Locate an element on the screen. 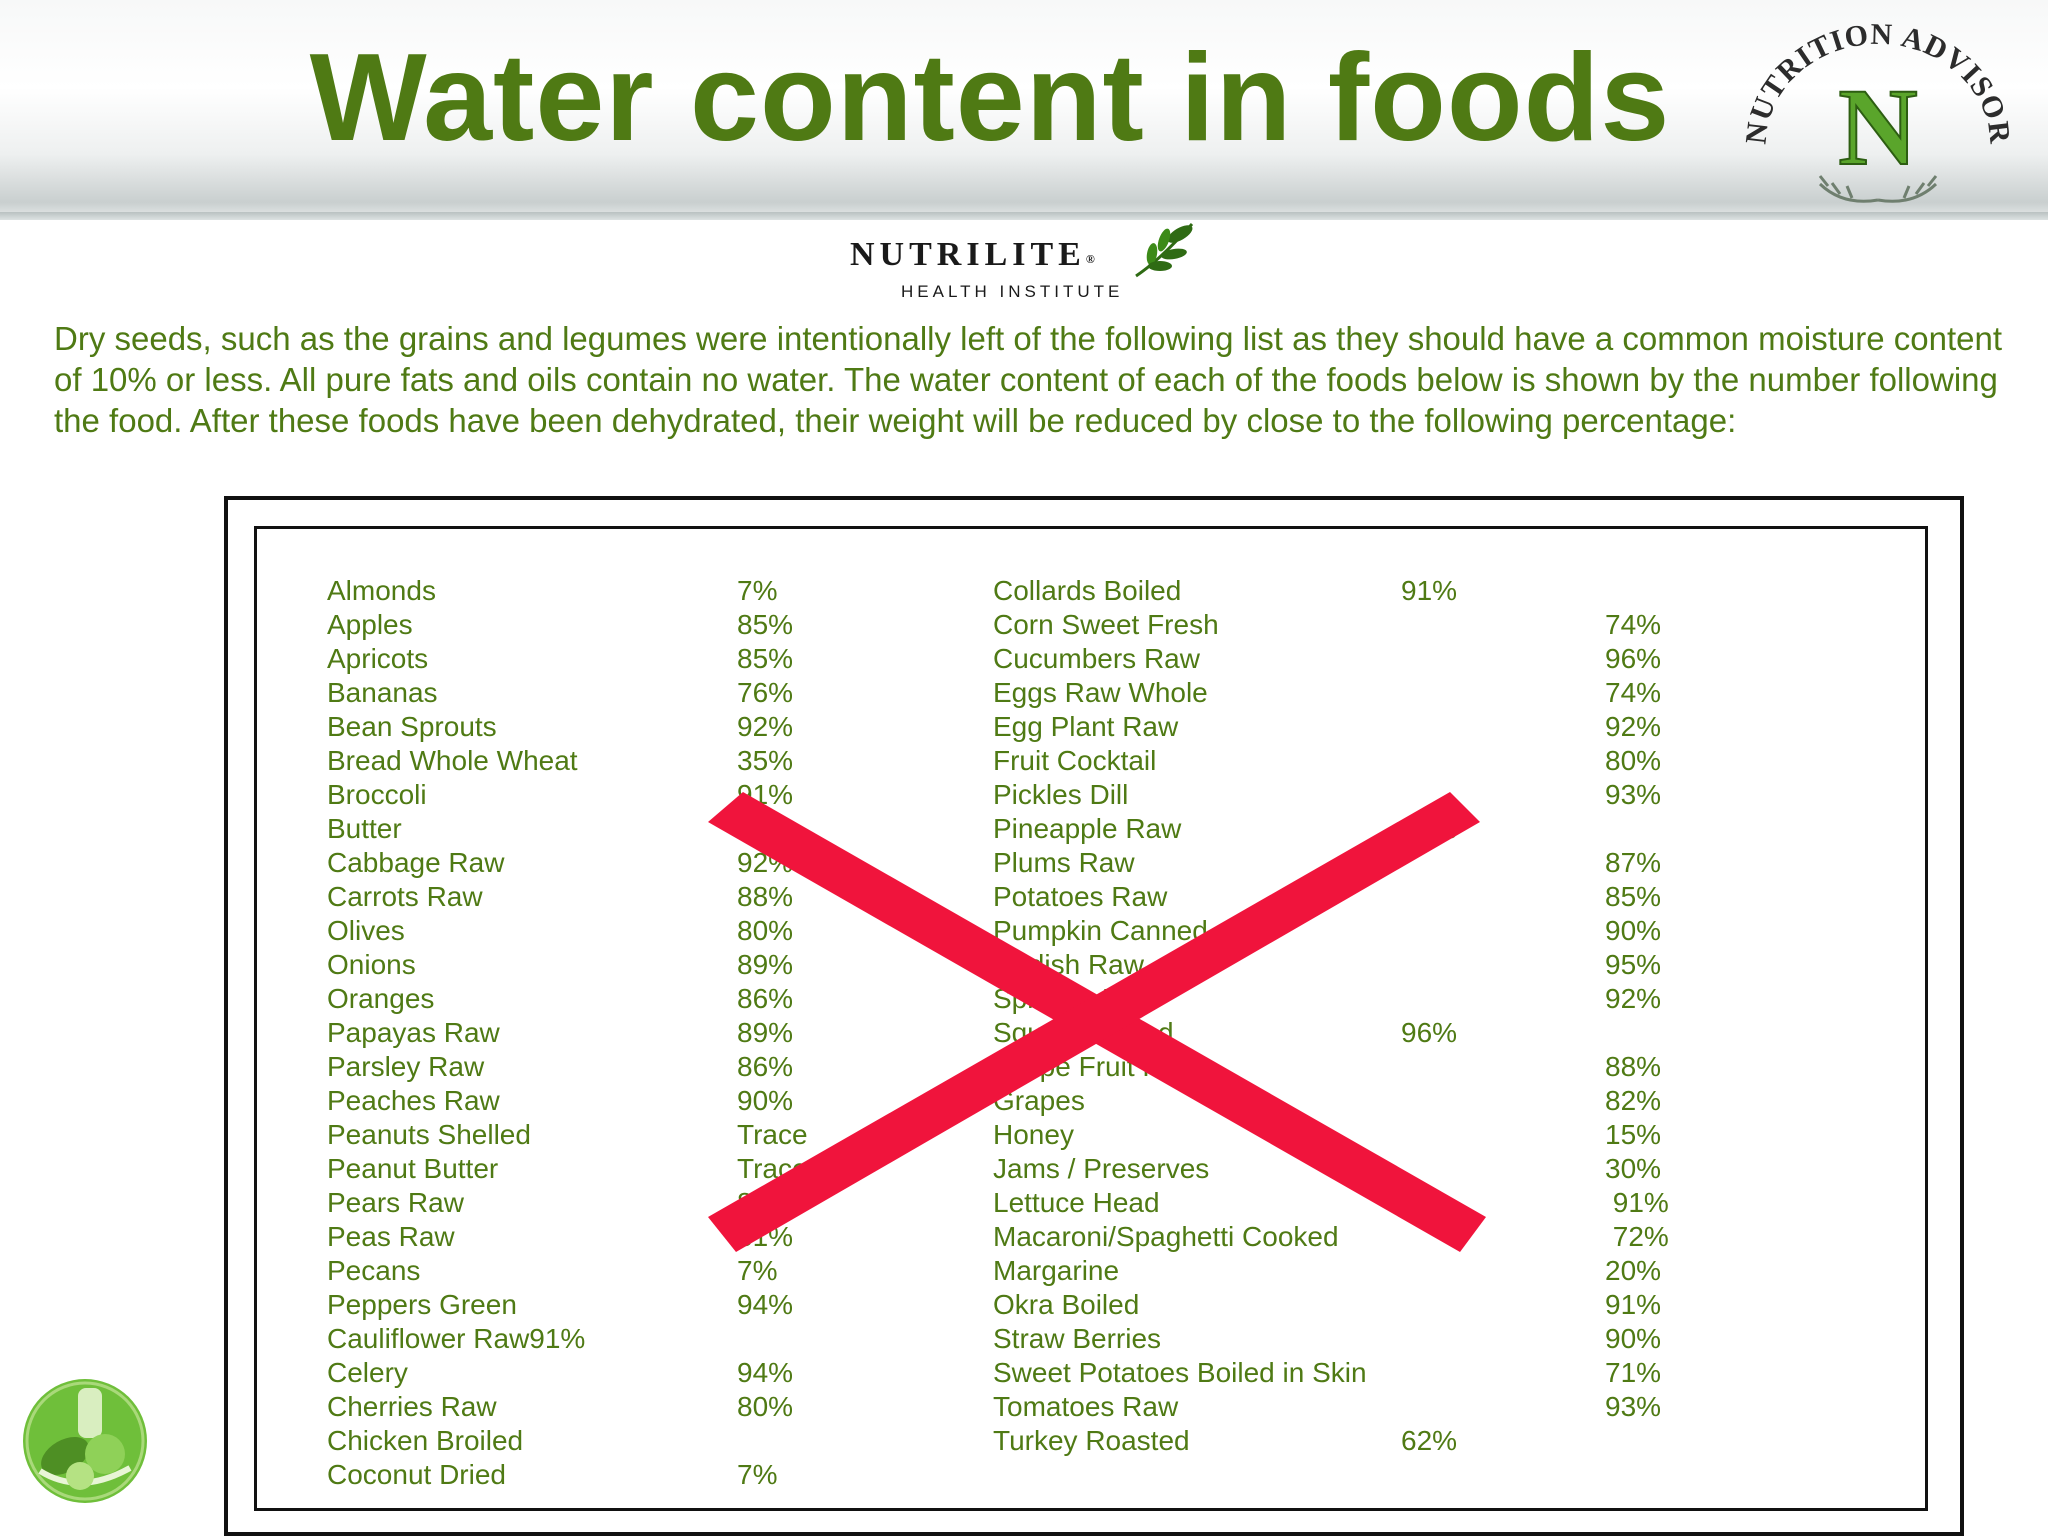 The height and width of the screenshot is (1536, 2048). nutrilite-subtitle: HEALTH INSTITUTE is located at coordinates (1012, 291).